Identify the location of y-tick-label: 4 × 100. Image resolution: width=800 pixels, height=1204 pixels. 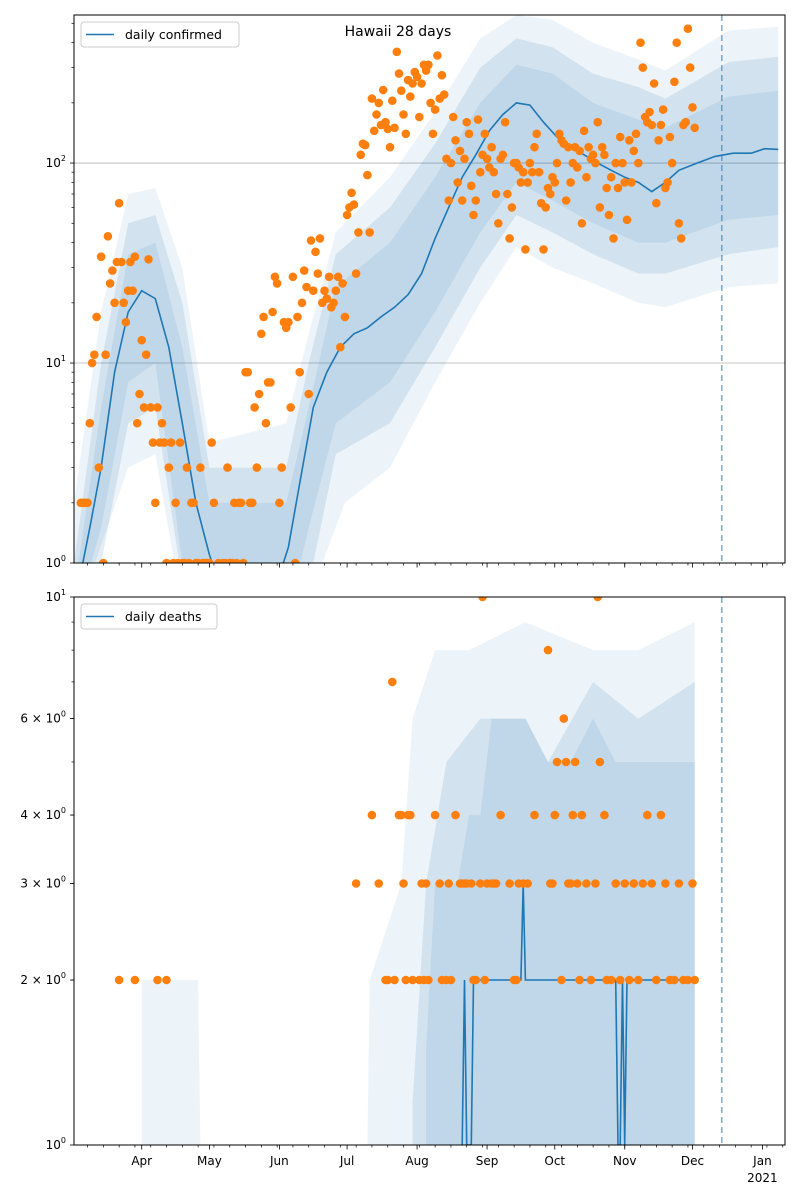
(43, 814).